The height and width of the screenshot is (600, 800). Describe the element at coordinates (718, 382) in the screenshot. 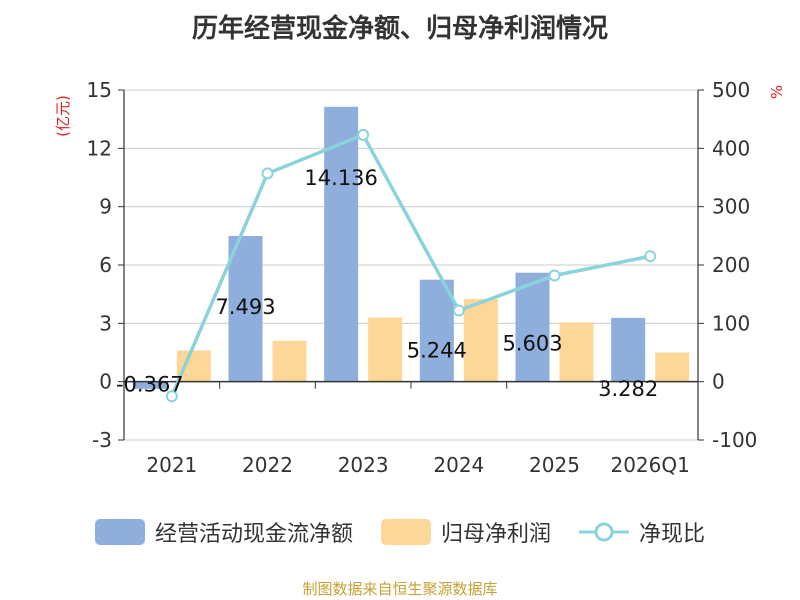

I see `y-right-tick-label: 0` at that location.